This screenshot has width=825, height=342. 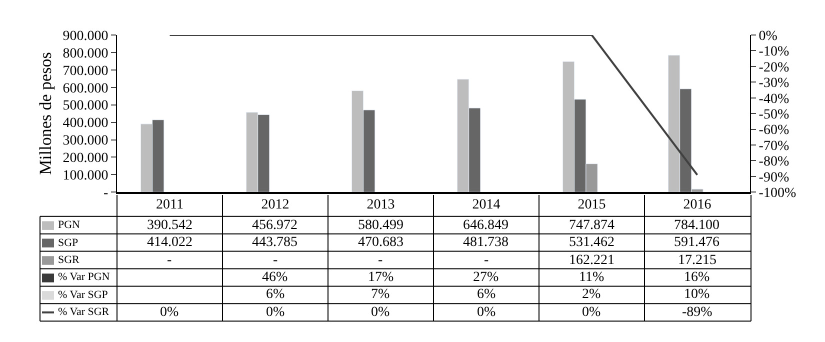 I want to click on y2-tick-label: -70%, so click(x=774, y=146).